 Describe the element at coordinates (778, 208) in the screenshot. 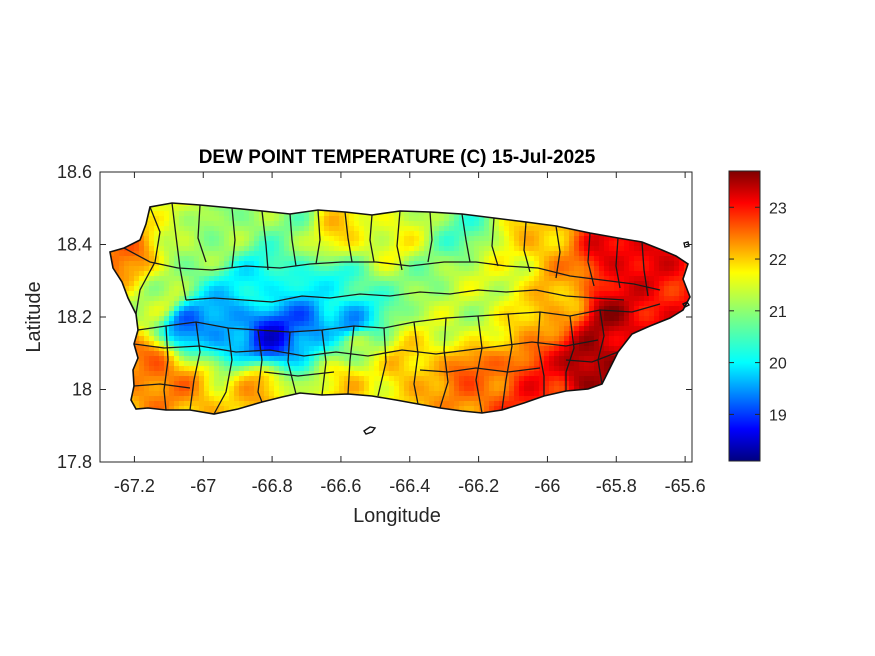

I see `colorbar-tick-label: 23` at that location.